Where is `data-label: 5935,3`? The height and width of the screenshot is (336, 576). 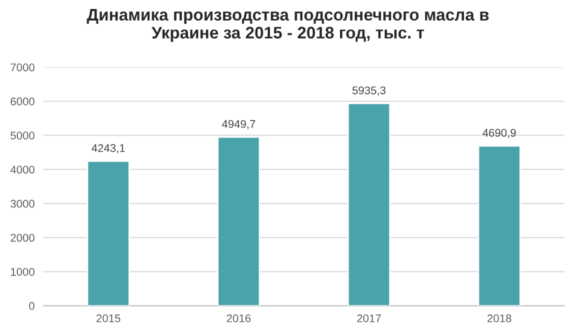 data-label: 5935,3 is located at coordinates (369, 91).